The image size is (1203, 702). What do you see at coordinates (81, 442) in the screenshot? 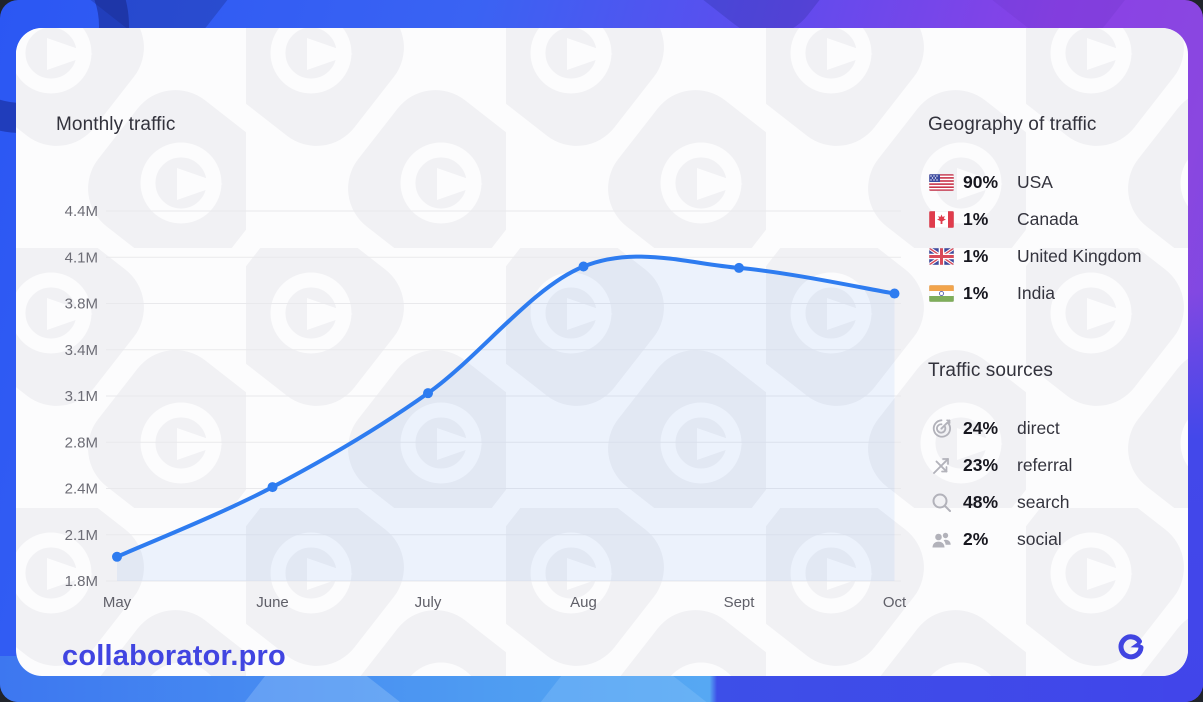
I see `svg-text: 2.8M` at bounding box center [81, 442].